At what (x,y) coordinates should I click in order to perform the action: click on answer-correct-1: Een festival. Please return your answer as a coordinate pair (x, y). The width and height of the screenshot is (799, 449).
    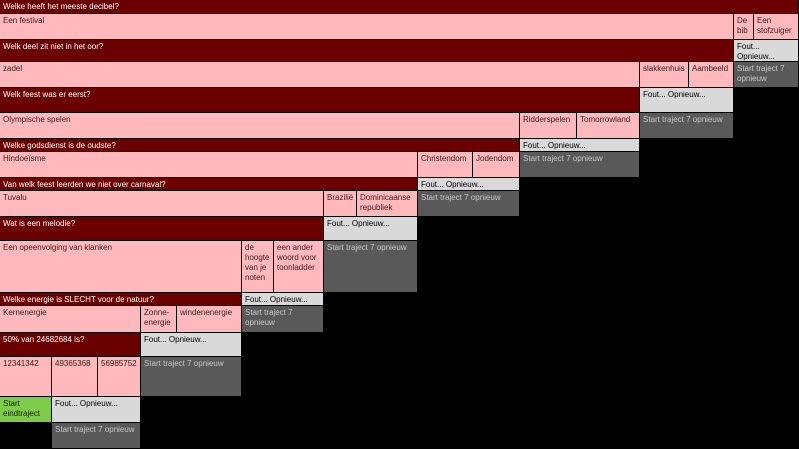
    Looking at the image, I should click on (367, 27).